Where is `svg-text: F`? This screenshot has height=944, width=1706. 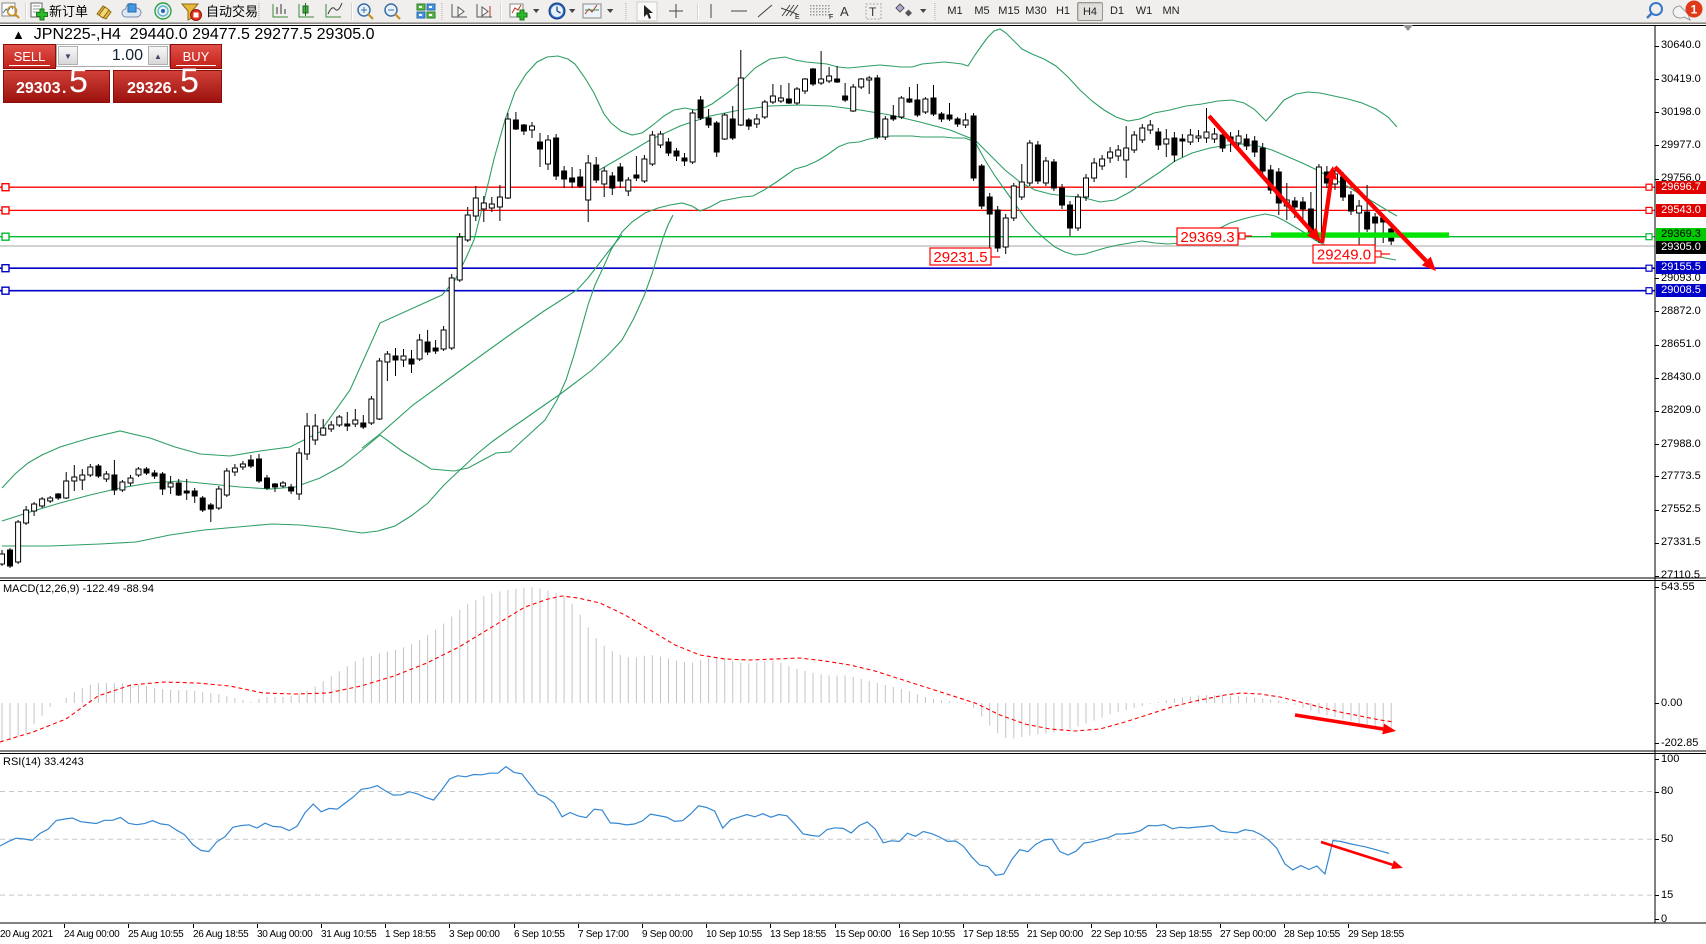
svg-text: F is located at coordinates (831, 17).